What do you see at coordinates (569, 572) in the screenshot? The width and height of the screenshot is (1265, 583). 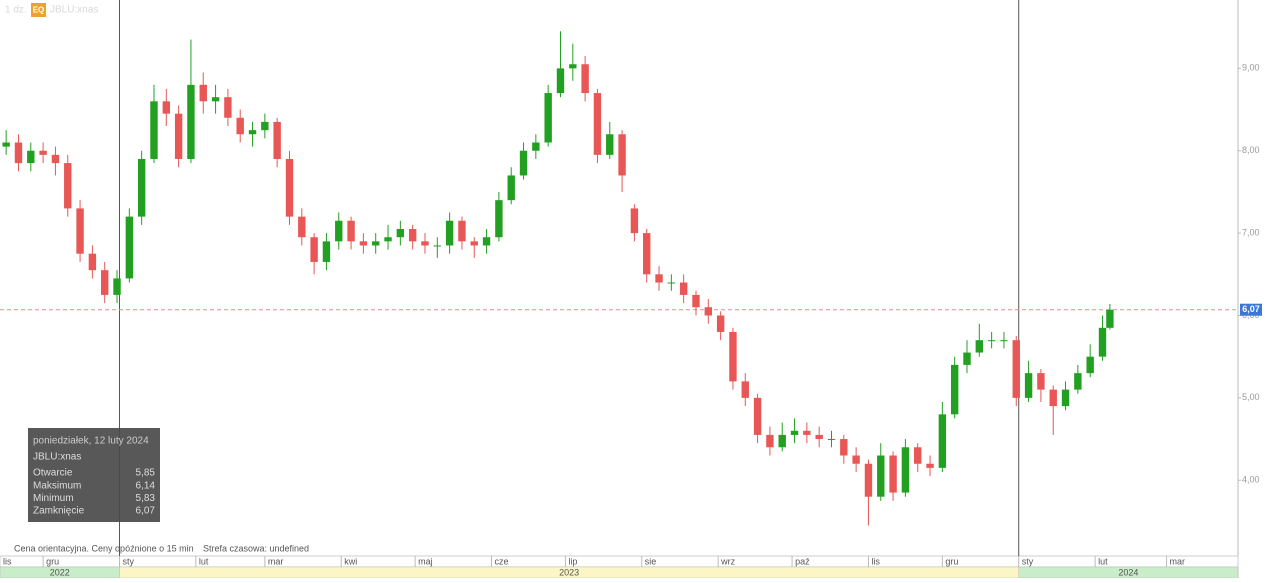 I see `year-label: 2023` at bounding box center [569, 572].